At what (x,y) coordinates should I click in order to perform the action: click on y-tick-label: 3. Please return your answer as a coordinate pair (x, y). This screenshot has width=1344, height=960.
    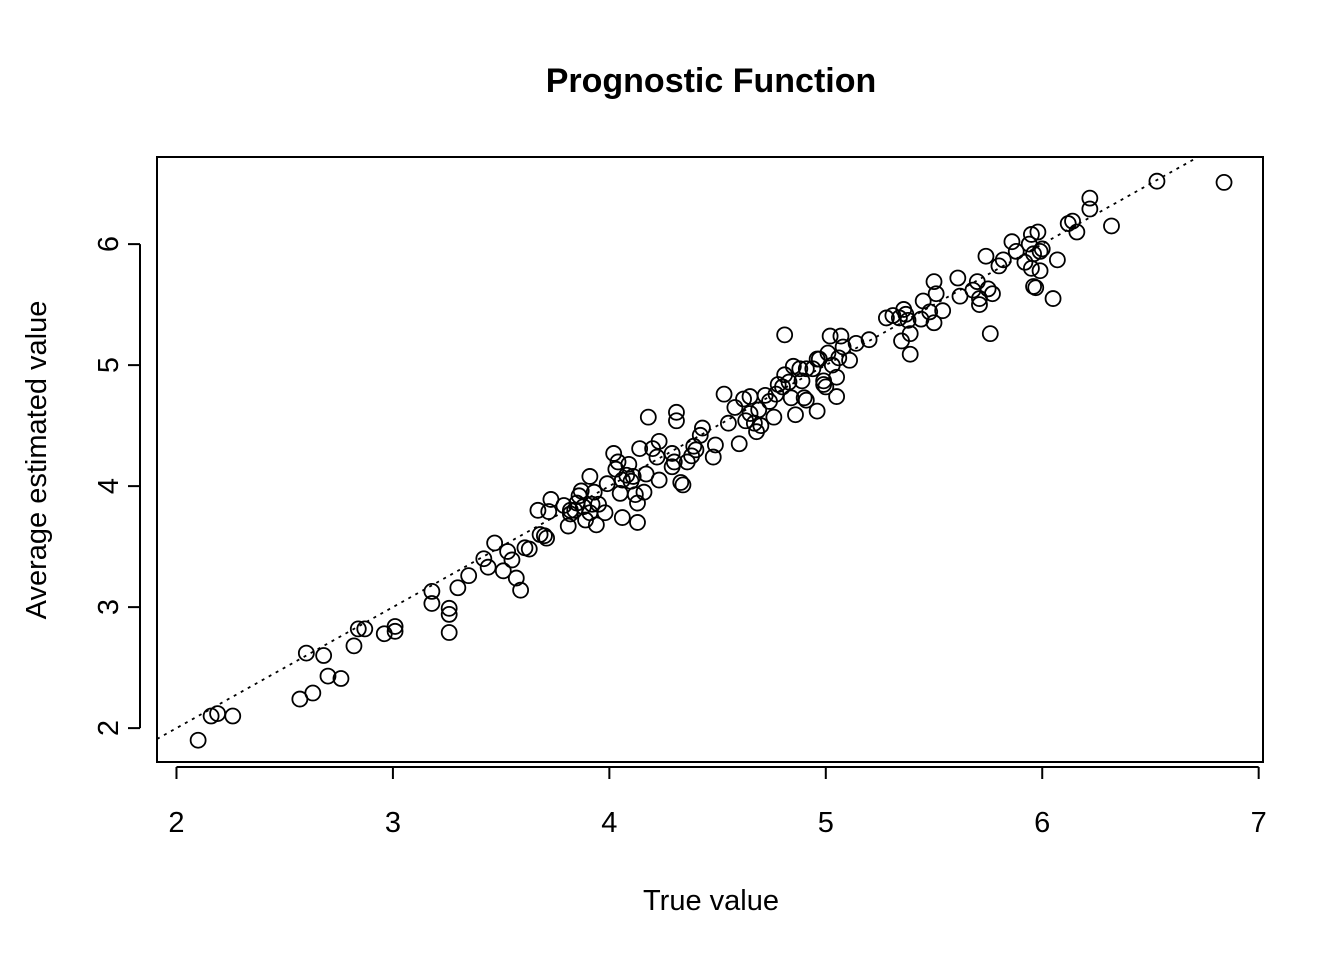
    Looking at the image, I should click on (109, 607).